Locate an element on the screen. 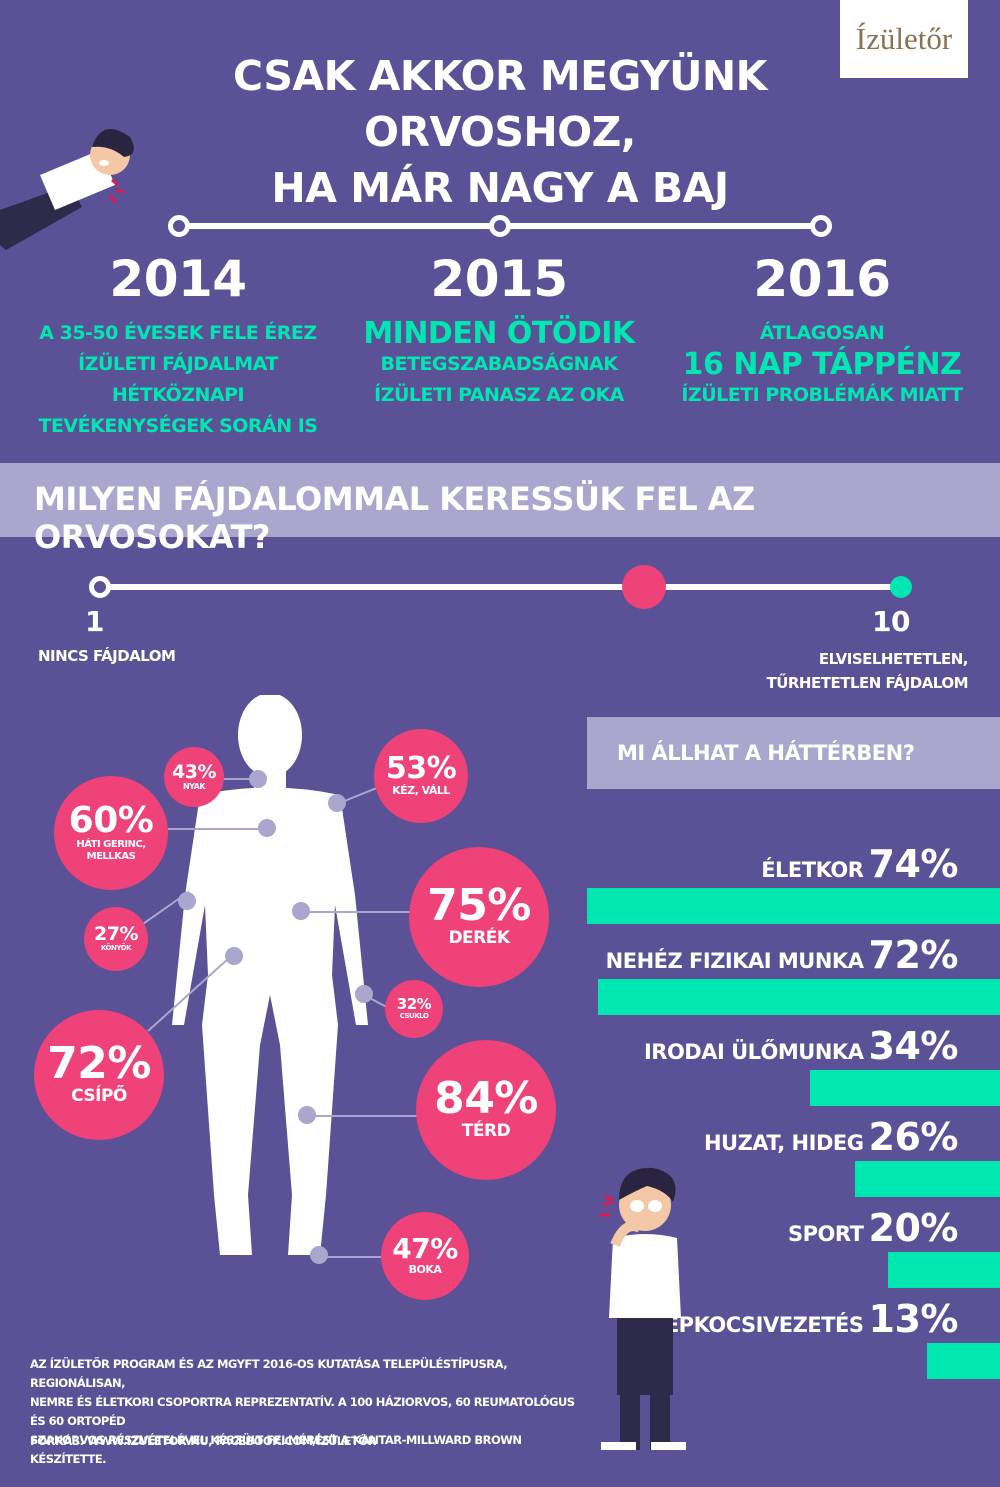 The image size is (1000, 1487). bubble-ankle-label: BOKA is located at coordinates (425, 1270).